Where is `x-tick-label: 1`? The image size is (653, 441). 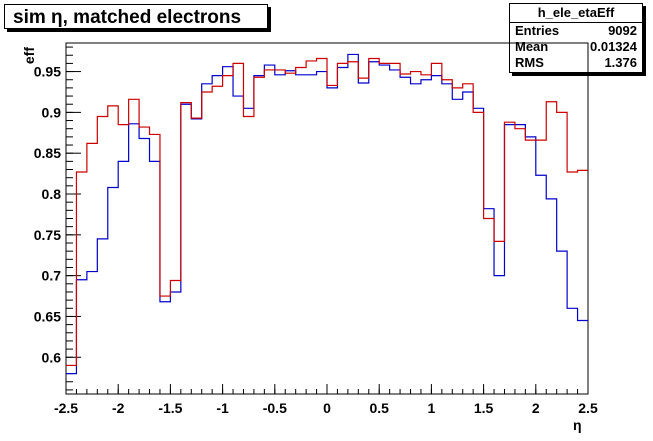 x-tick-label: 1 is located at coordinates (432, 408).